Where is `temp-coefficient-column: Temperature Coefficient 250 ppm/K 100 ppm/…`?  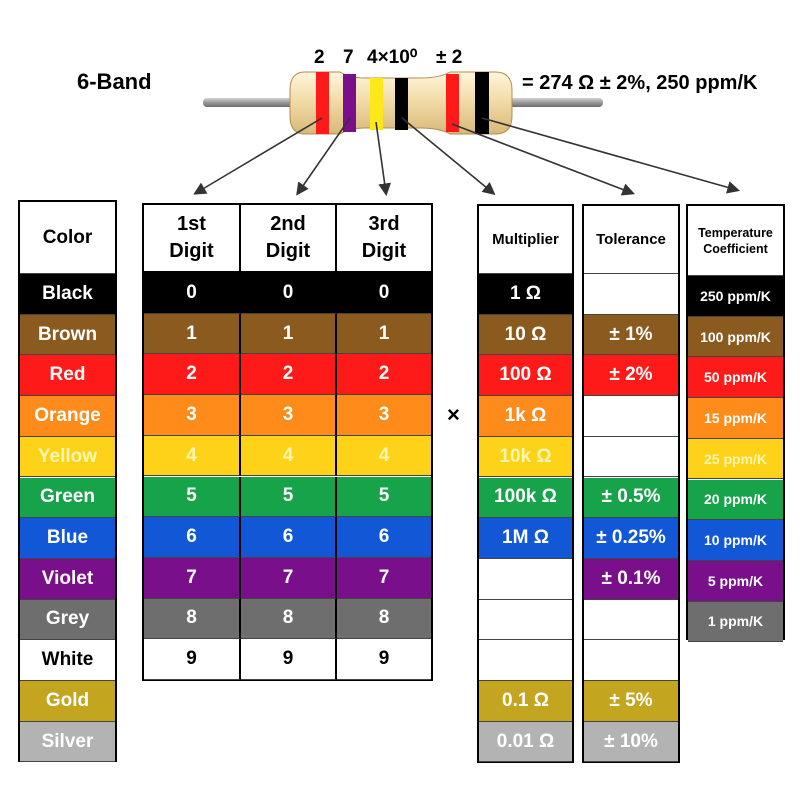 temp-coefficient-column: Temperature Coefficient 250 ppm/K 100 ppm/… is located at coordinates (735, 423).